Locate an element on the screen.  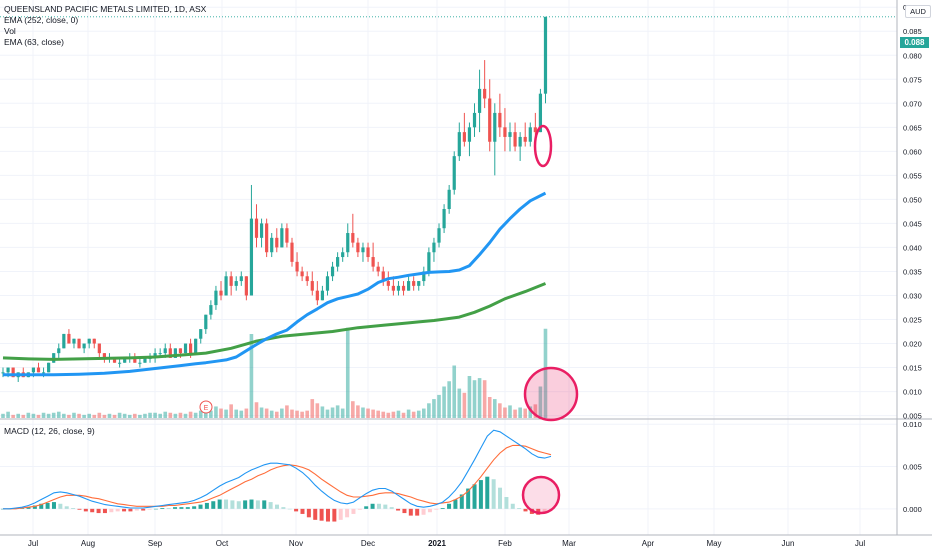
x-tick-label: Aug is located at coordinates (88, 543).